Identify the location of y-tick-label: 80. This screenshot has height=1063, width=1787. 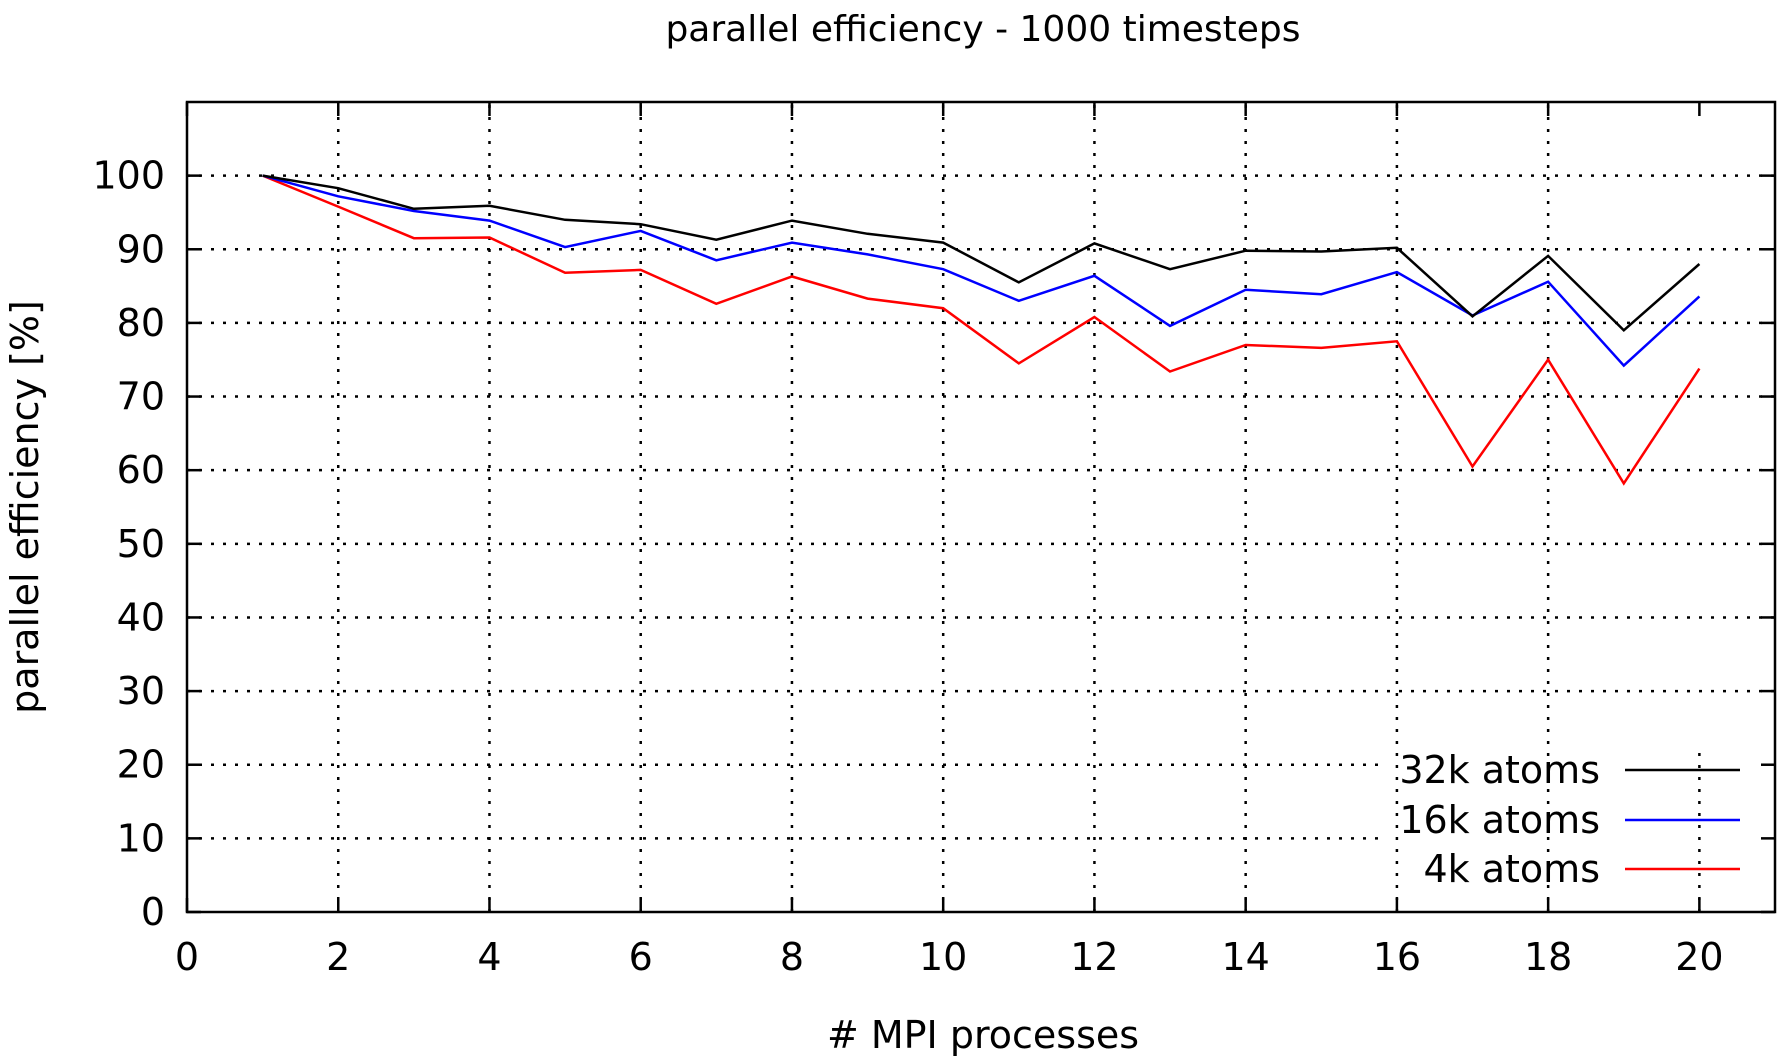
(141, 323).